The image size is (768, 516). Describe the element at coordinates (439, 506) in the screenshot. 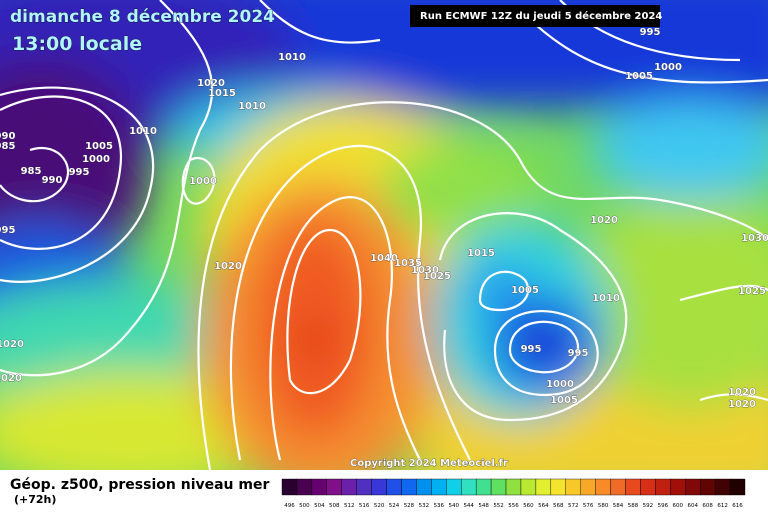

I see `scale-label: 536` at that location.